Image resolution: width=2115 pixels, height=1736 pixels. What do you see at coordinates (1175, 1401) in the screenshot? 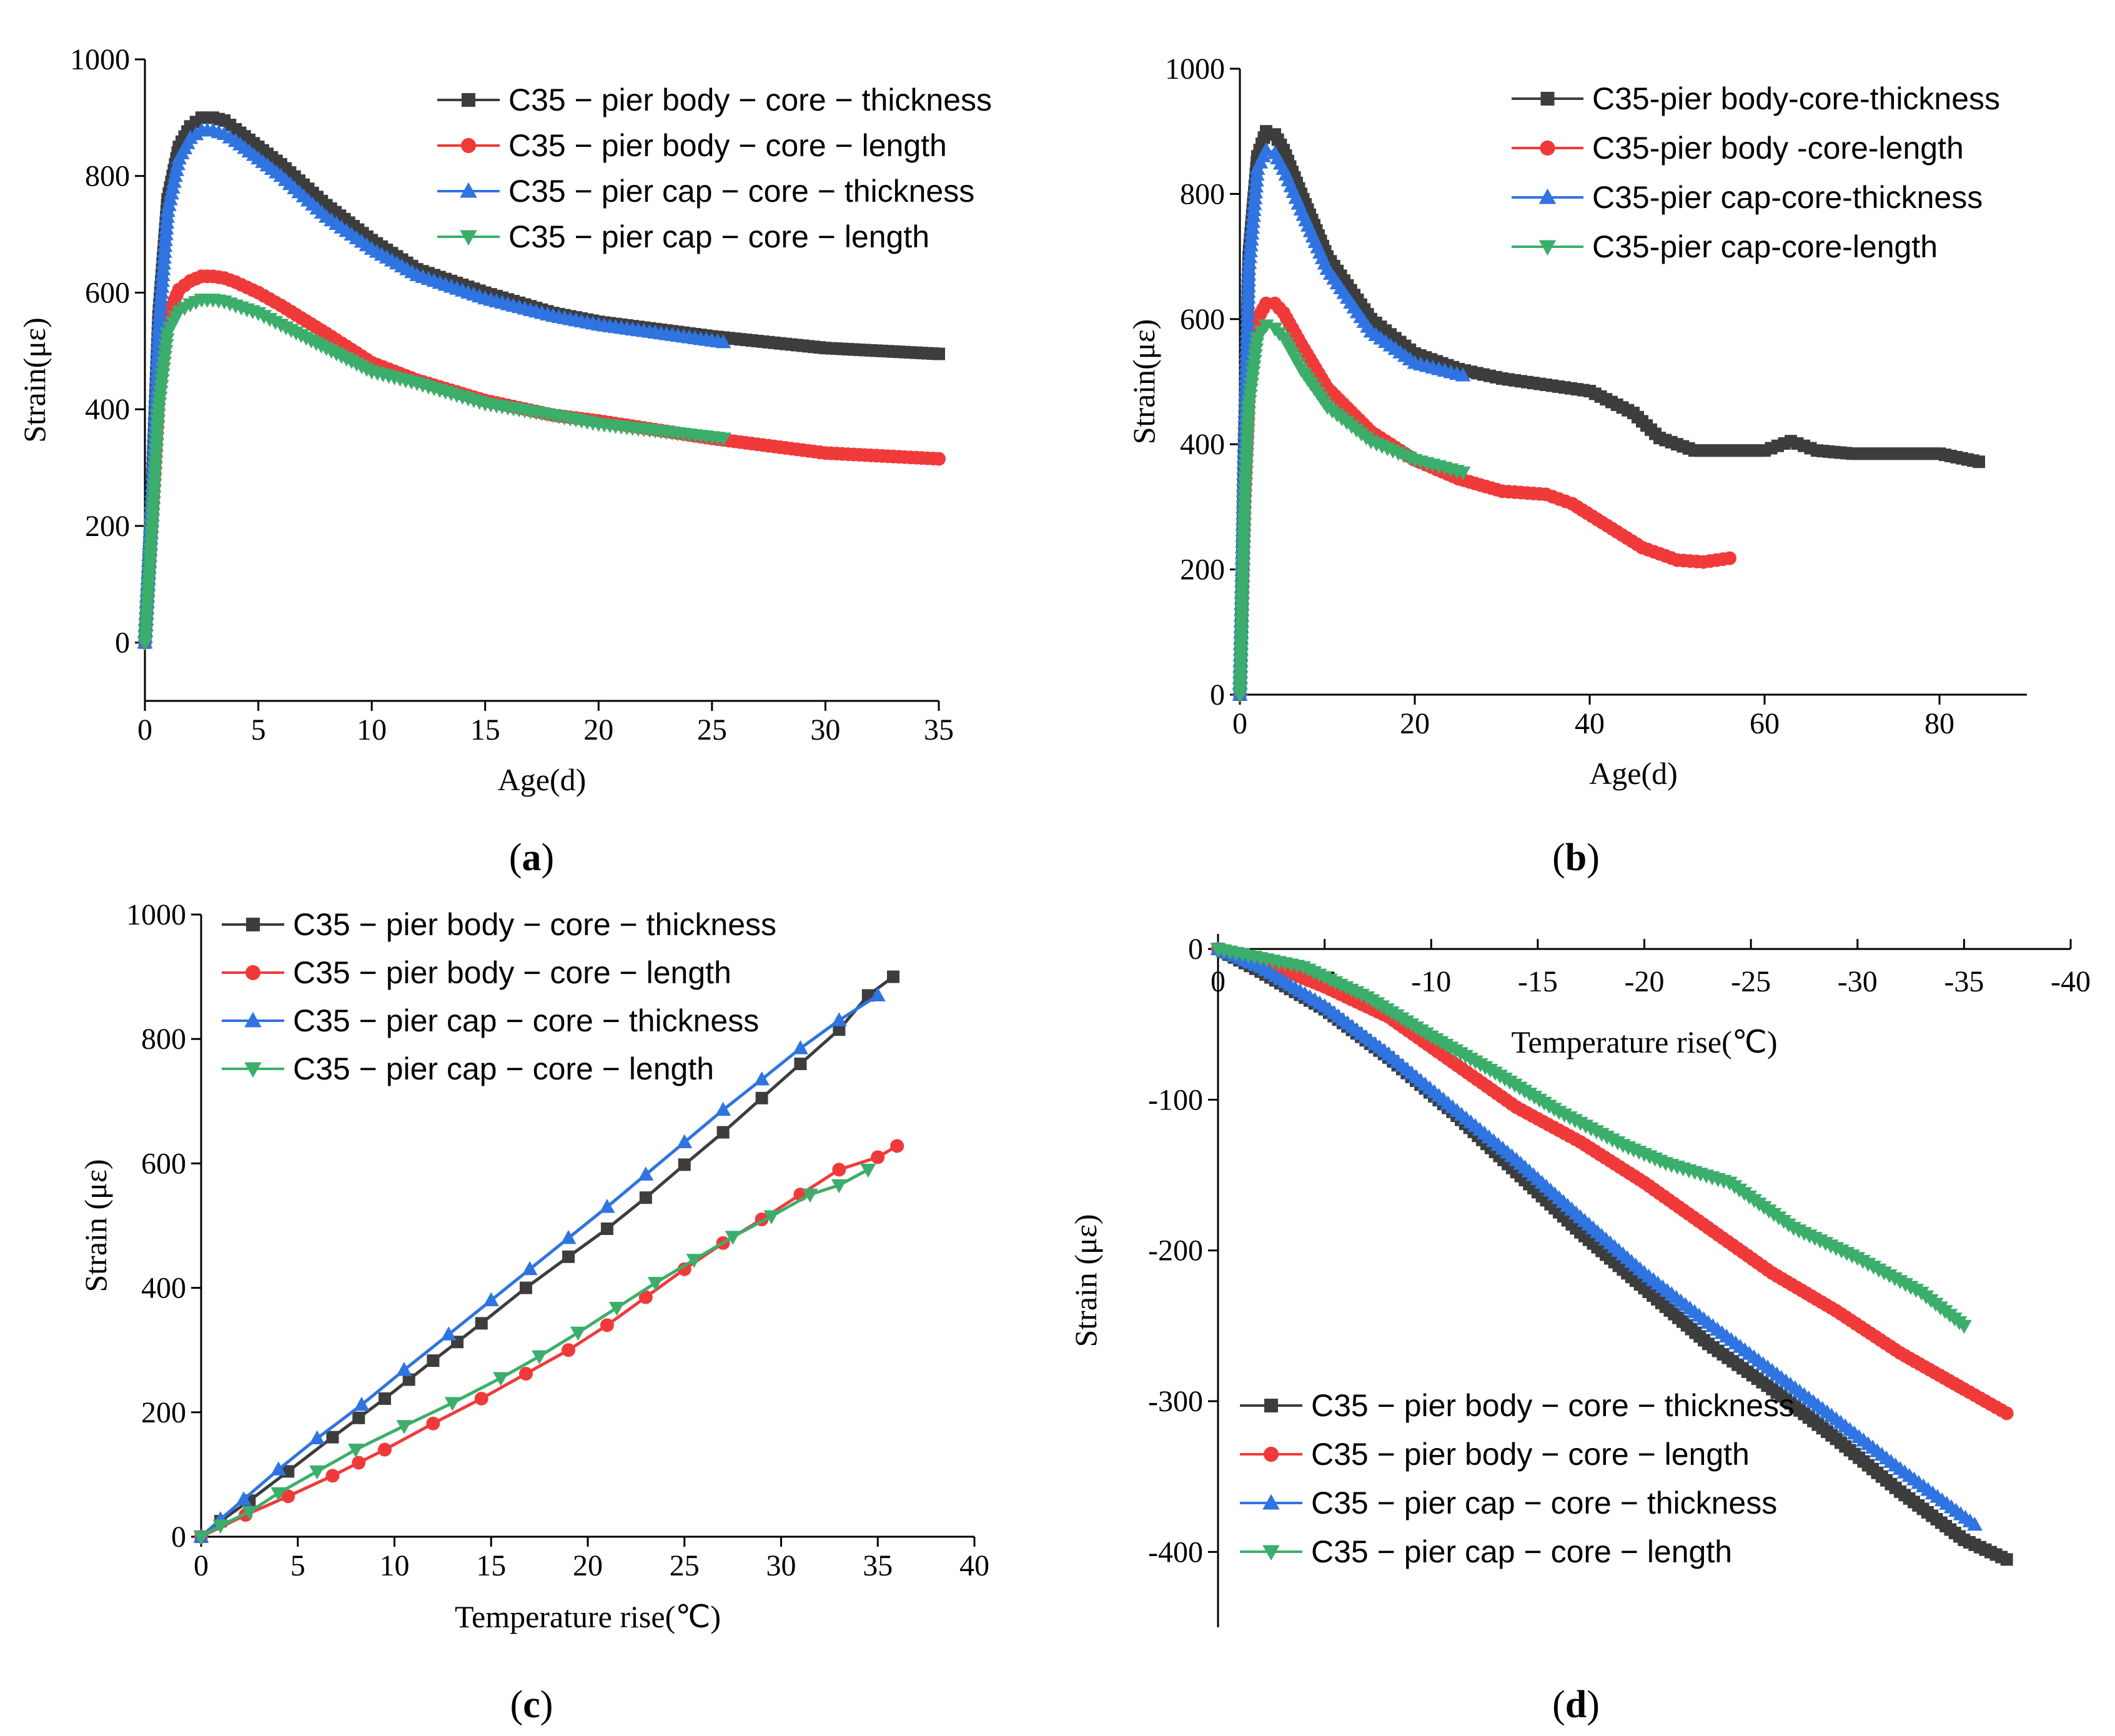
I see `y-tick-label: -300` at bounding box center [1175, 1401].